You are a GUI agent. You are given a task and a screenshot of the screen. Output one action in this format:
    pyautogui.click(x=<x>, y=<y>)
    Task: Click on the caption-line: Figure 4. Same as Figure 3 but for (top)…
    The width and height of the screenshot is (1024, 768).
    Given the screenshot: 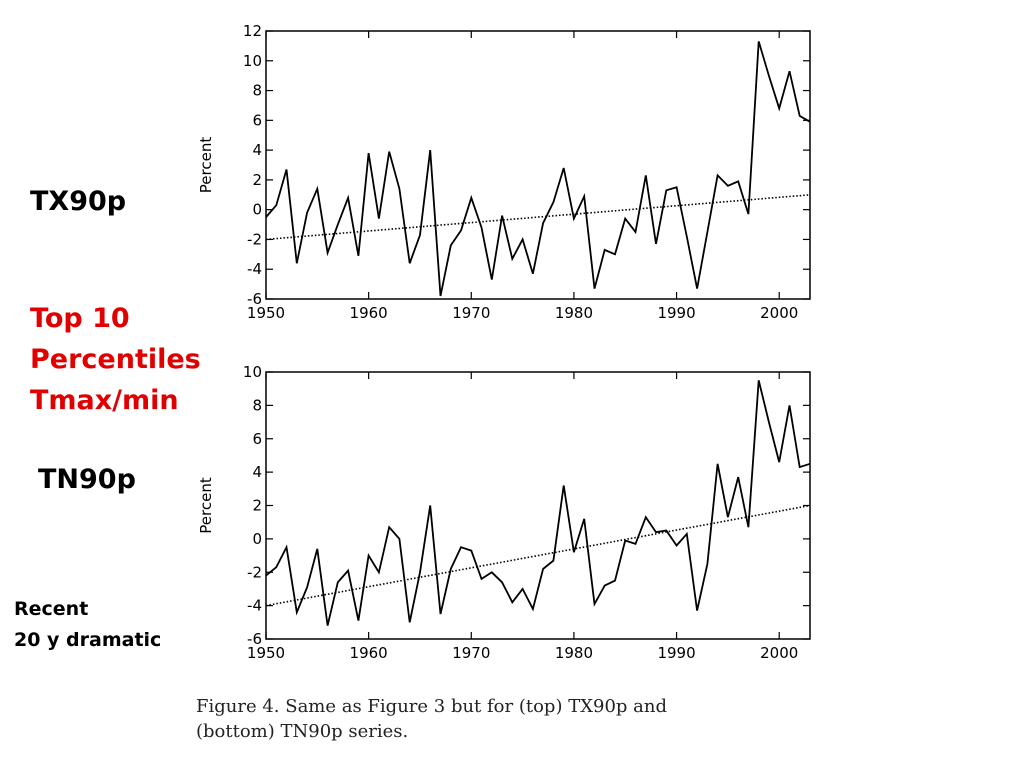 What is the action you would take?
    pyautogui.click(x=432, y=706)
    